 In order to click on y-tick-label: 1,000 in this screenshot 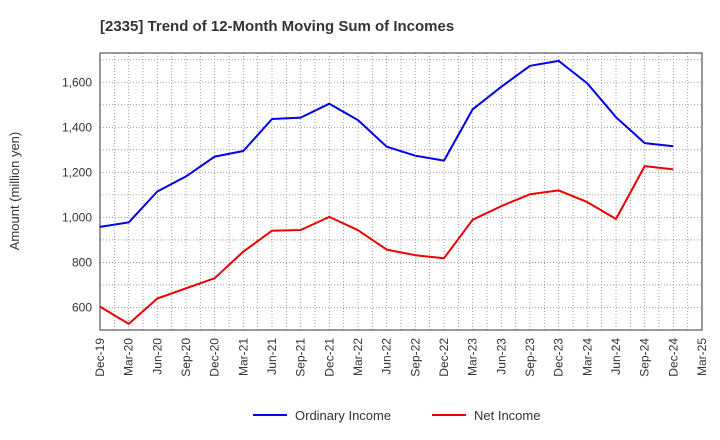, I will do `click(77, 217)`.